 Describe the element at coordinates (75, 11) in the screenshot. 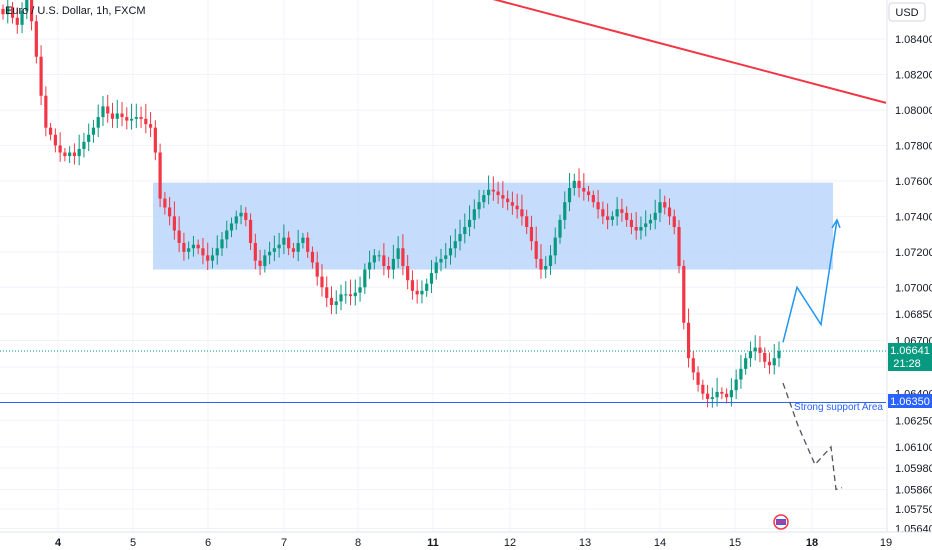

I see `symbol-title: Euro / U.S. Dollar, 1h, FXCM` at that location.